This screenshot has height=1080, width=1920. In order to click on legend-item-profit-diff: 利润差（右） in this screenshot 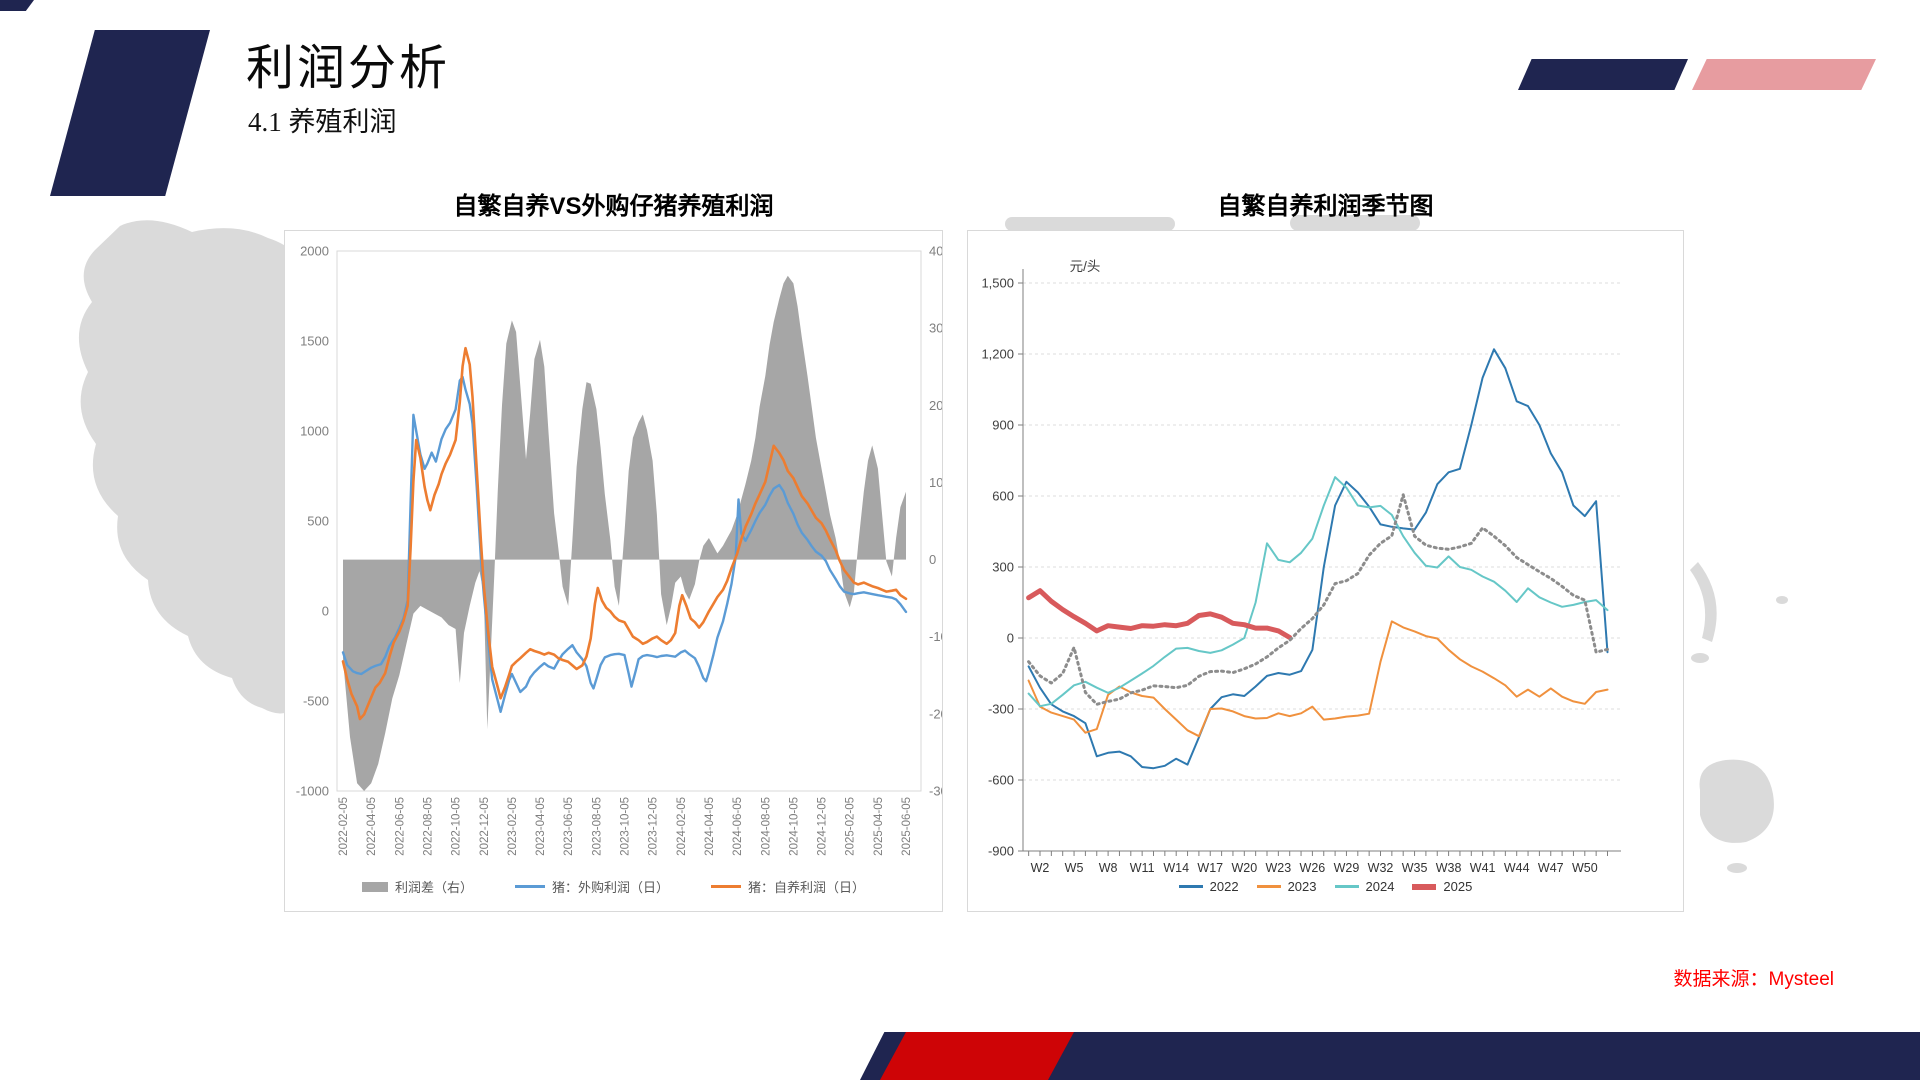, I will do `click(417, 886)`.